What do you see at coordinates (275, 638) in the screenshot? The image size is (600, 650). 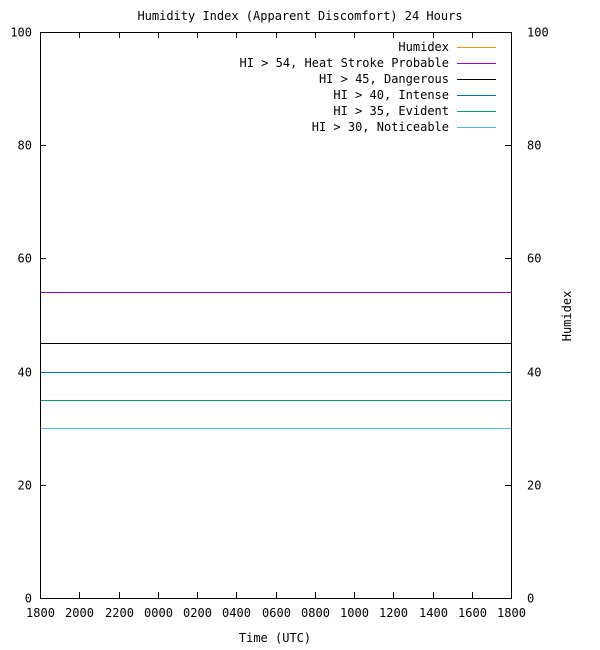 I see `x-axis-label: Time (UTC)` at bounding box center [275, 638].